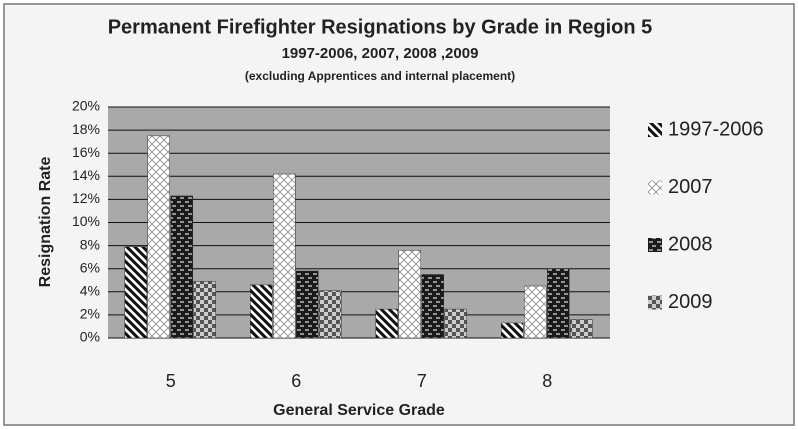  I want to click on x-tick-label: 6, so click(296, 381).